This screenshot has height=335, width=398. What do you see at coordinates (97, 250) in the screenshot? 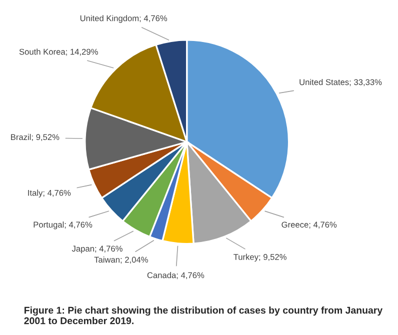
I see `slice-label: Japan; 4,76%` at bounding box center [97, 250].